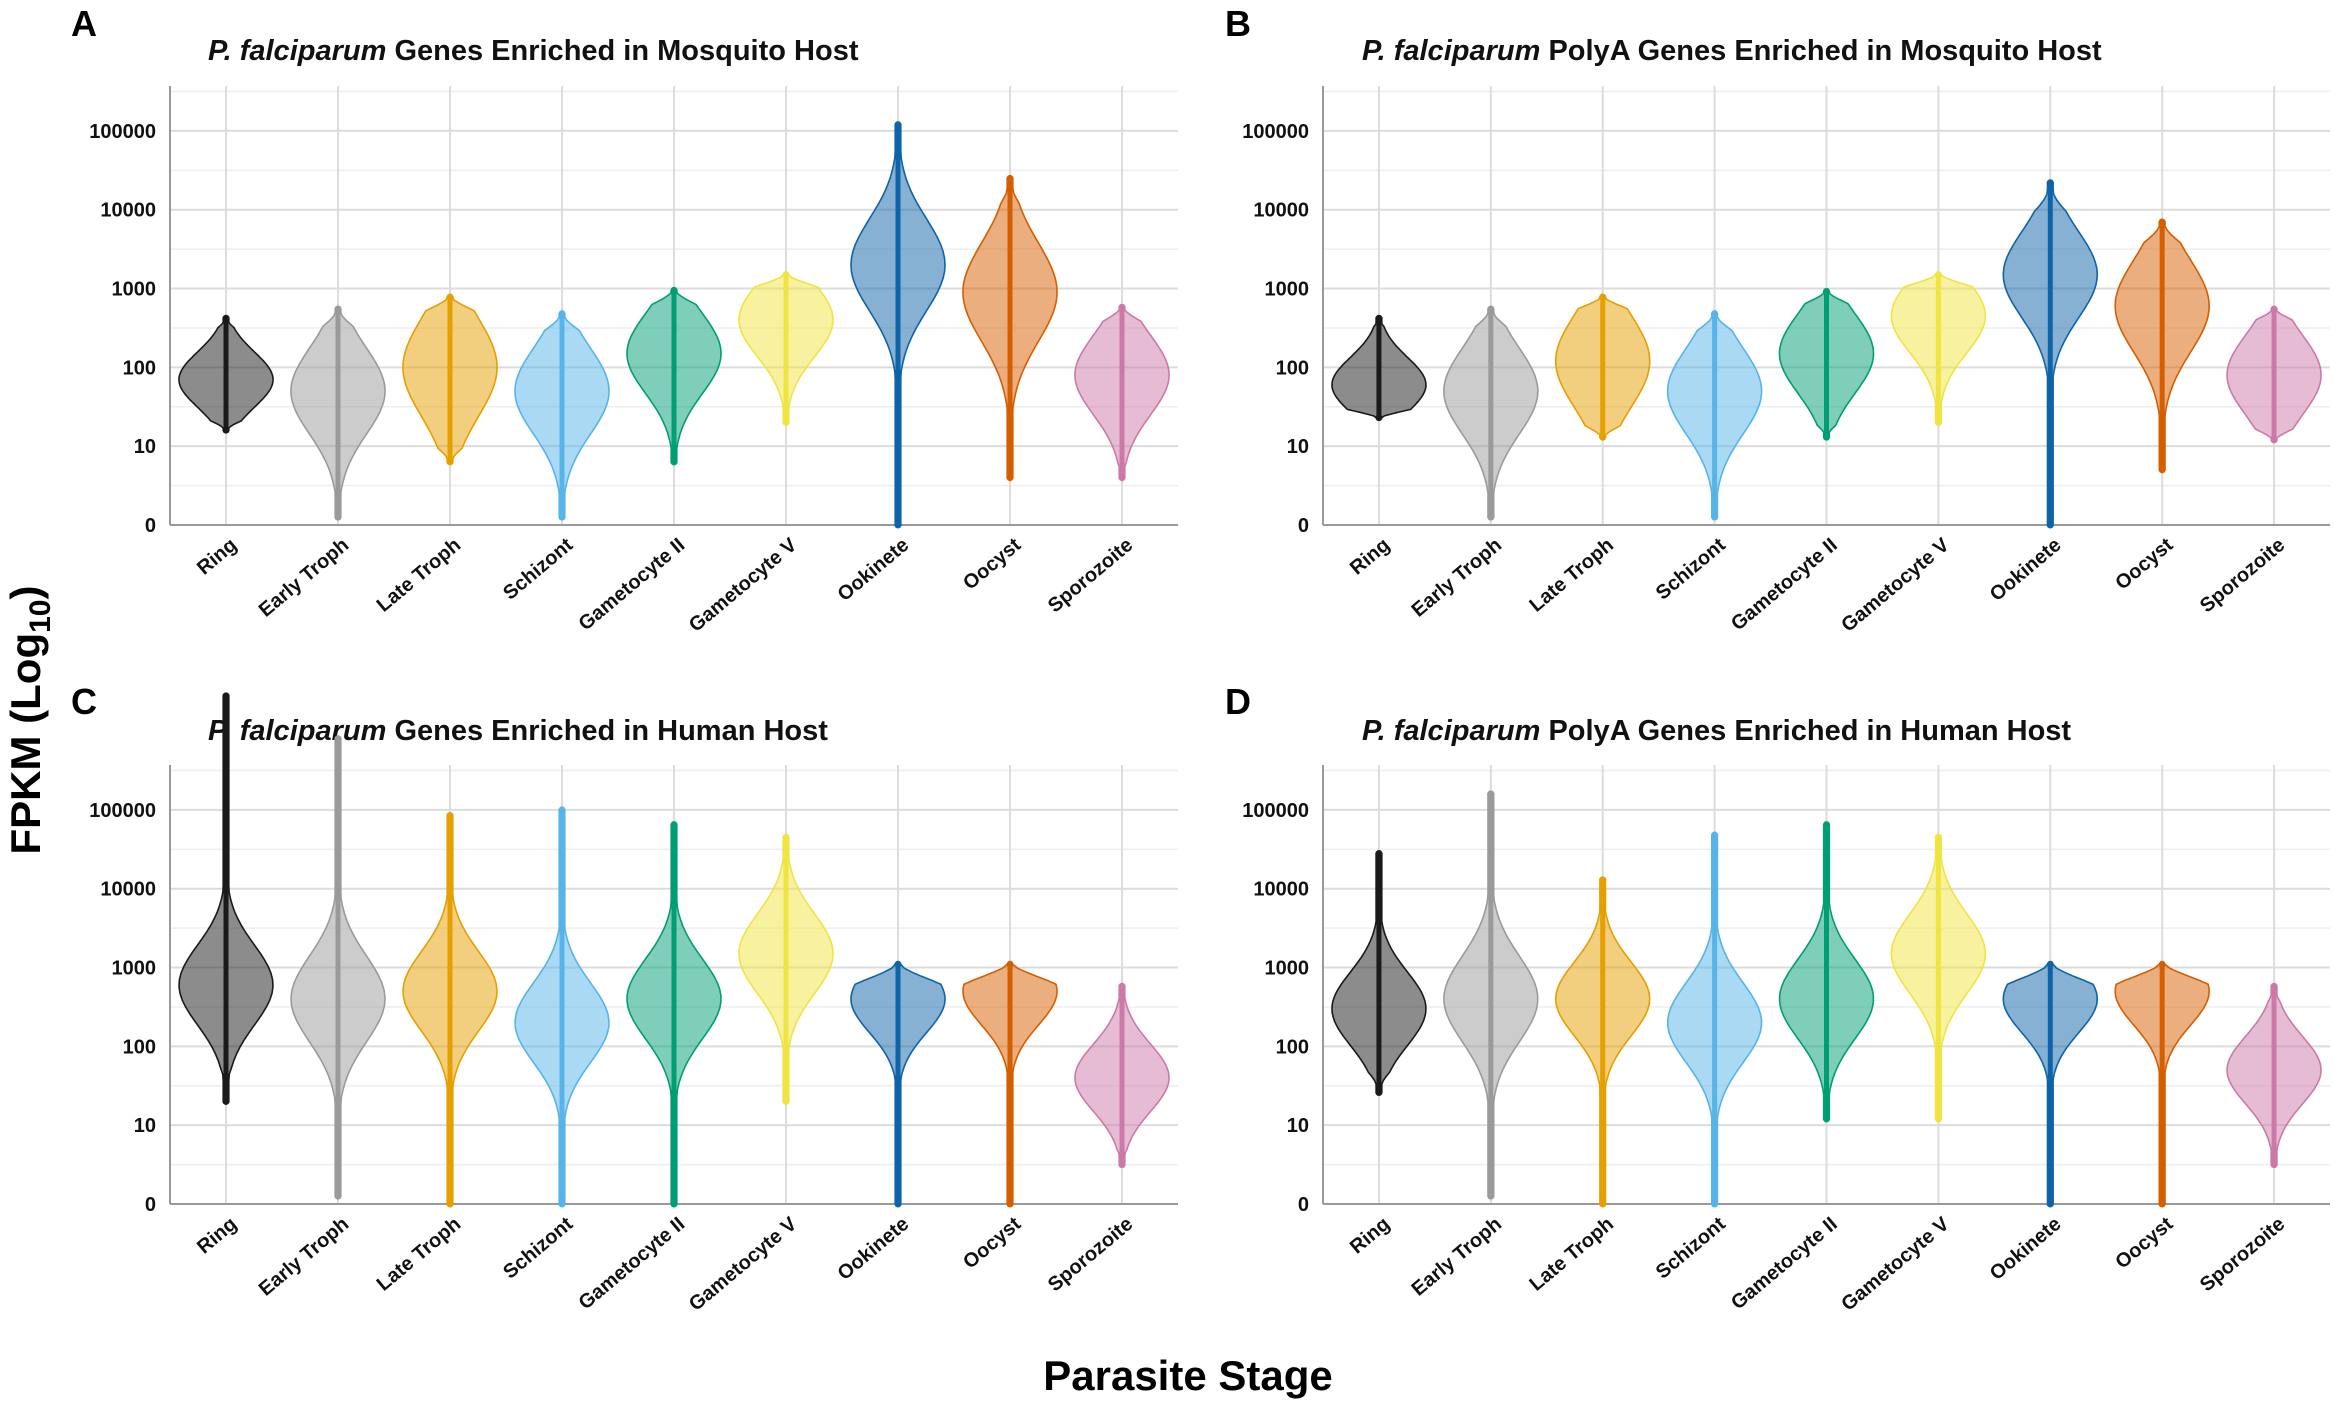  Describe the element at coordinates (29, 720) in the screenshot. I see `y-axis-label: FPKM (Log10)` at that location.